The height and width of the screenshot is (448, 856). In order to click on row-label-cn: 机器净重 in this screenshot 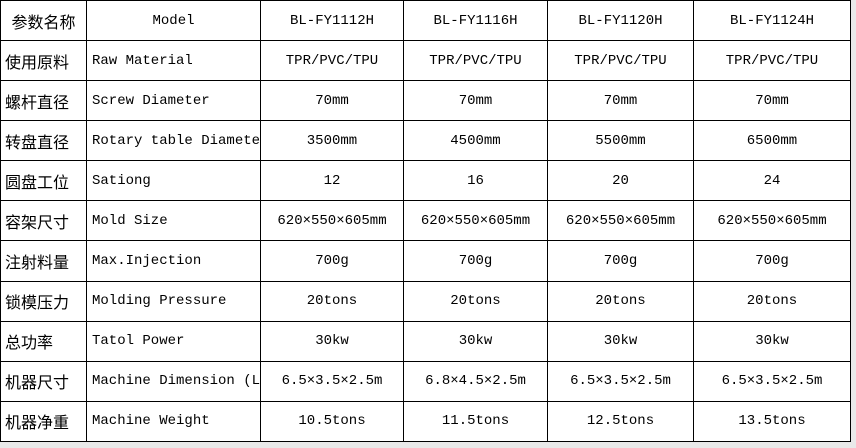, I will do `click(43, 421)`.